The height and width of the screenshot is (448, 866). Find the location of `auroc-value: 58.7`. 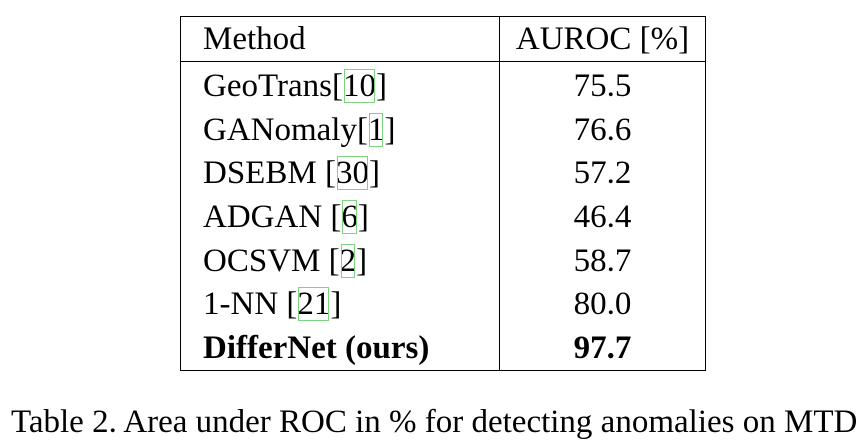

auroc-value: 58.7 is located at coordinates (602, 260).